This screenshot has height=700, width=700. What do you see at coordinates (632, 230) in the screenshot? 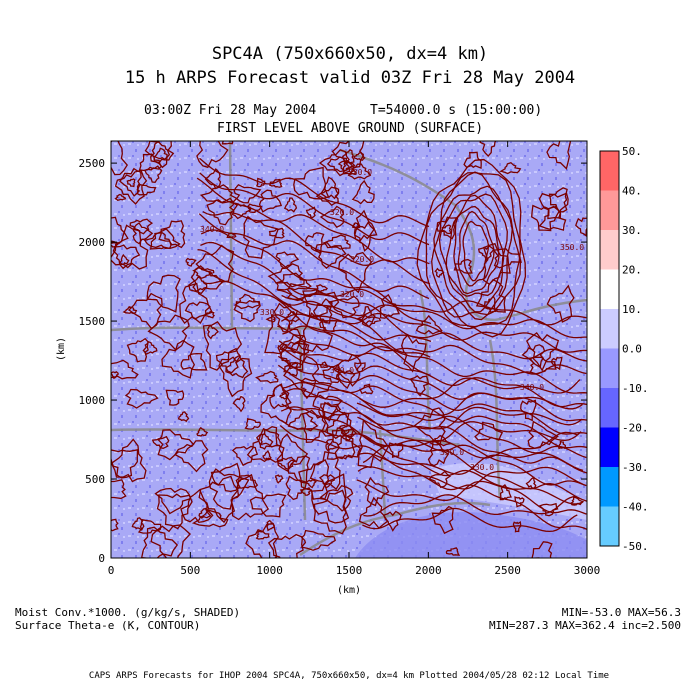
I see `colorbar-label: 30.` at bounding box center [632, 230].